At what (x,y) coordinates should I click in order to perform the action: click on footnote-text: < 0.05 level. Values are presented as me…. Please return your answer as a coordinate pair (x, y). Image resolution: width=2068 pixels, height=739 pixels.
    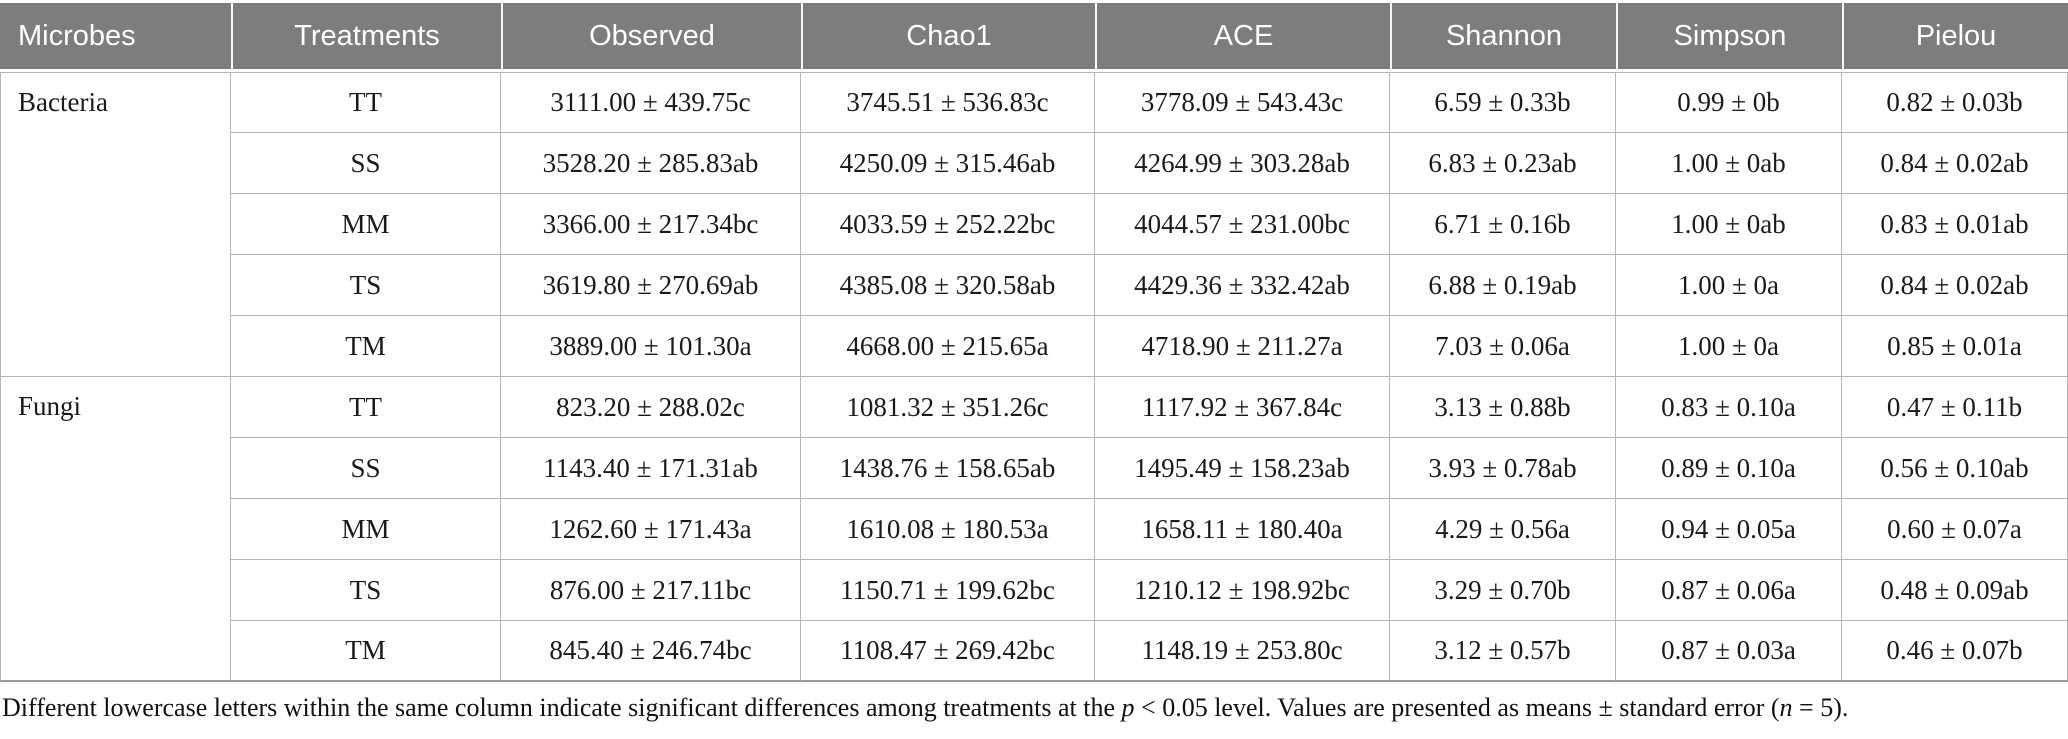
    Looking at the image, I should click on (1457, 707).